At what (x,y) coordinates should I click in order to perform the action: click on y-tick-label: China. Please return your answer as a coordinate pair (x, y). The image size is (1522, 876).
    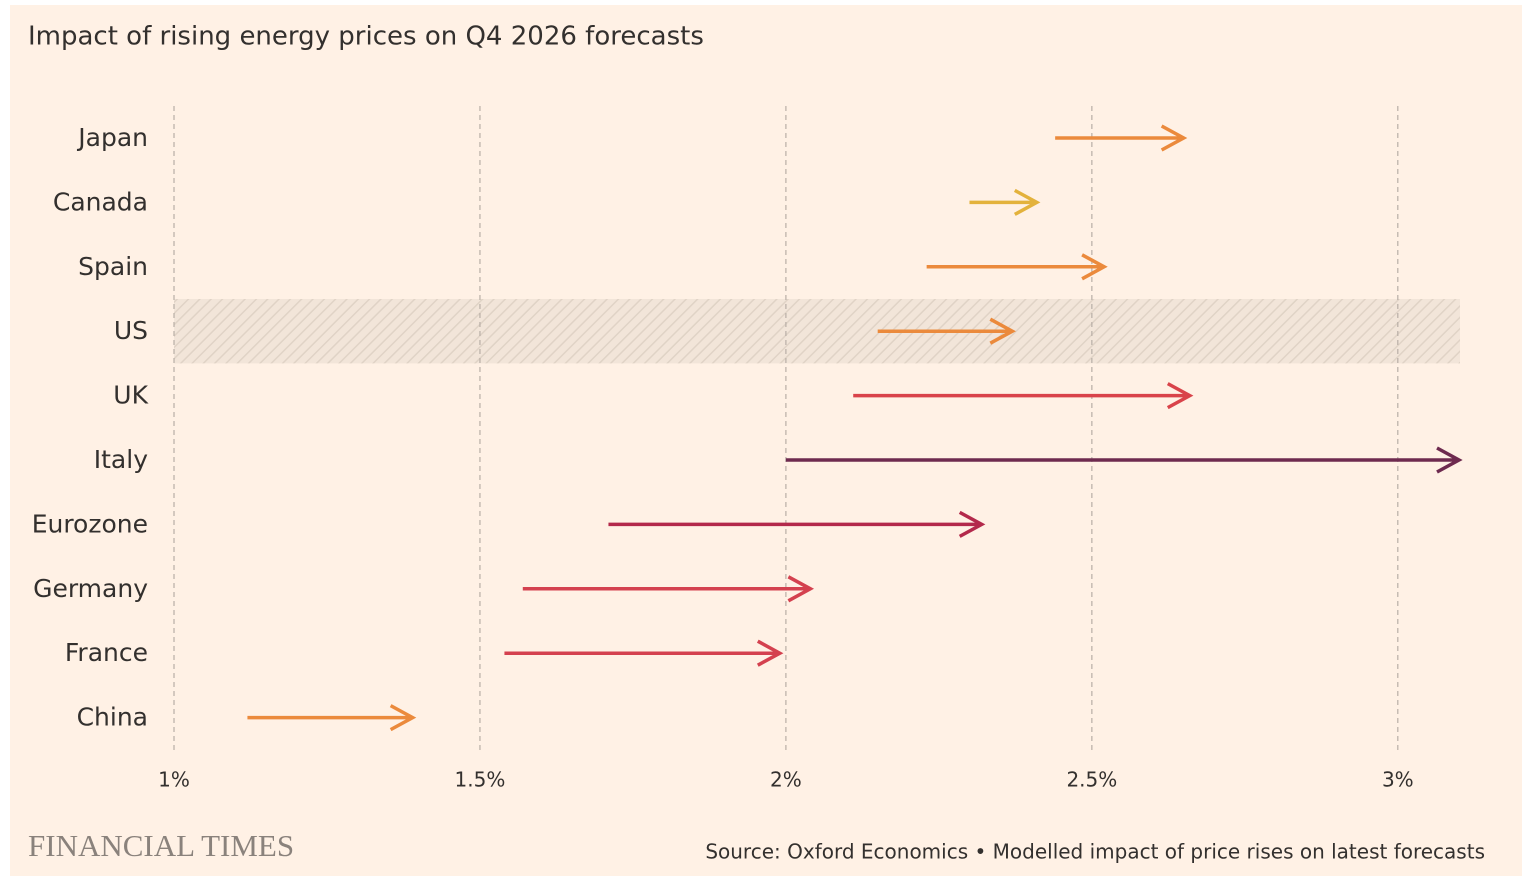
    Looking at the image, I should click on (112, 717).